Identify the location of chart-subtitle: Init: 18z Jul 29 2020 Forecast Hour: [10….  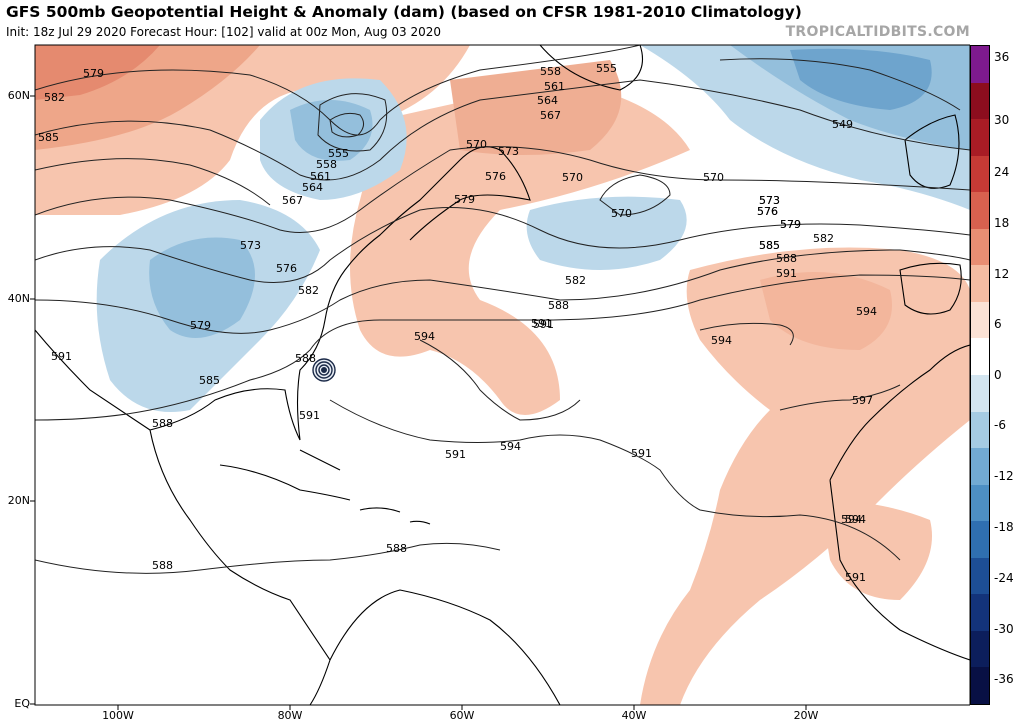
(223, 32).